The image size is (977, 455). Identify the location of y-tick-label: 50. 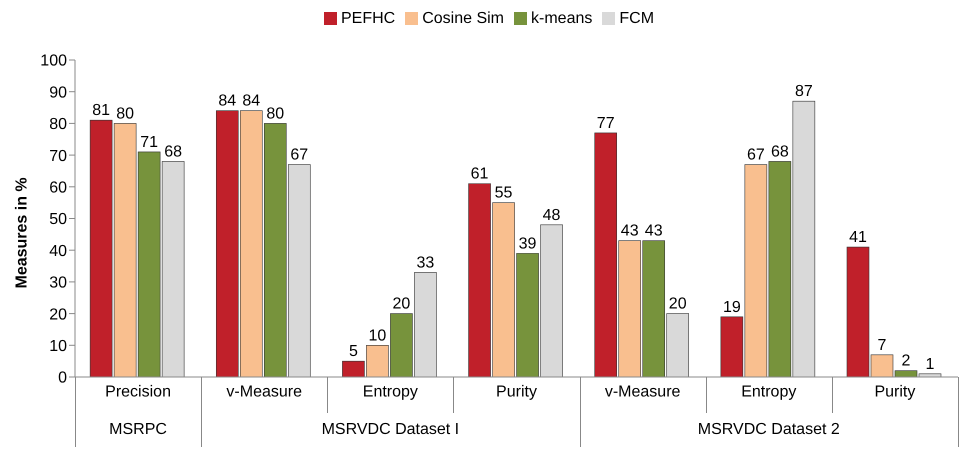
(58, 219).